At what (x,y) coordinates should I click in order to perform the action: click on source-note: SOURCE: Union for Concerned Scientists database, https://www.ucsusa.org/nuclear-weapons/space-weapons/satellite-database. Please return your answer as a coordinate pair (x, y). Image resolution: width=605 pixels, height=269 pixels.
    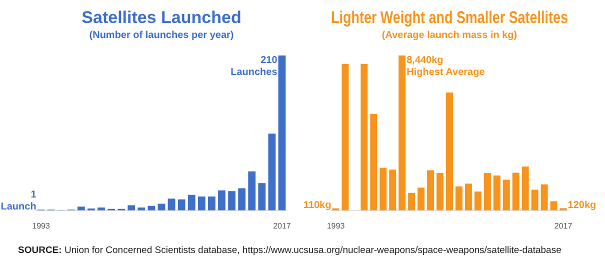
    Looking at the image, I should click on (290, 250).